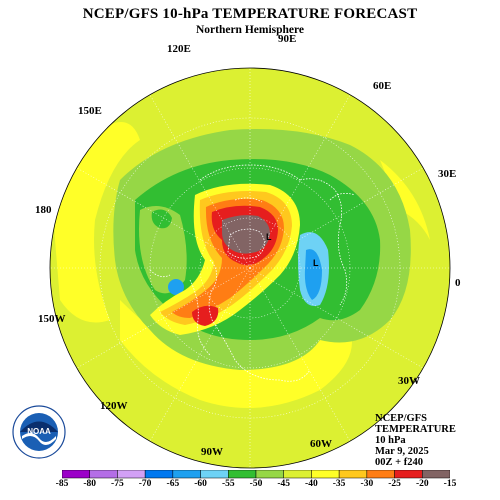 The width and height of the screenshot is (500, 500). What do you see at coordinates (179, 49) in the screenshot?
I see `lon-label-120e: 120E` at bounding box center [179, 49].